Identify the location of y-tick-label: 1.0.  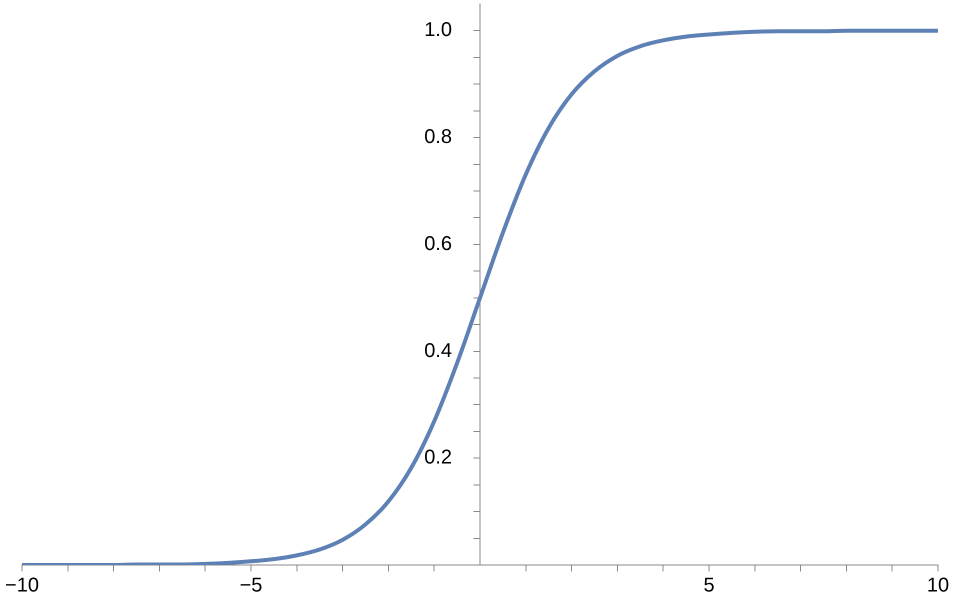
(438, 30).